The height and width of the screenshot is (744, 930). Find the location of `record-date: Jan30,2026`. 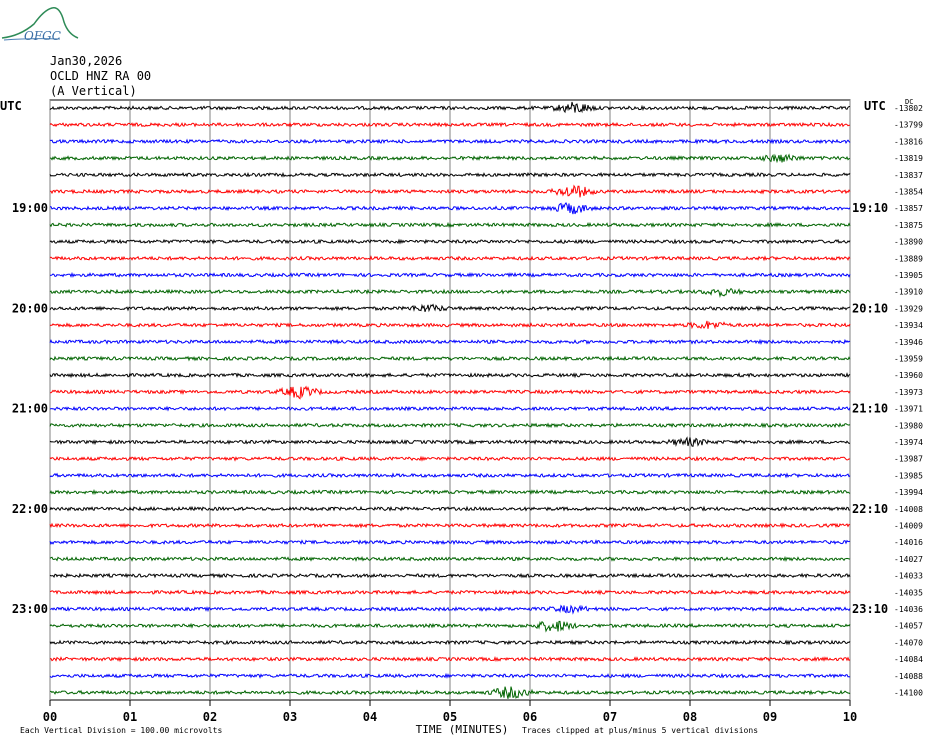

record-date: Jan30,2026 is located at coordinates (86, 61).